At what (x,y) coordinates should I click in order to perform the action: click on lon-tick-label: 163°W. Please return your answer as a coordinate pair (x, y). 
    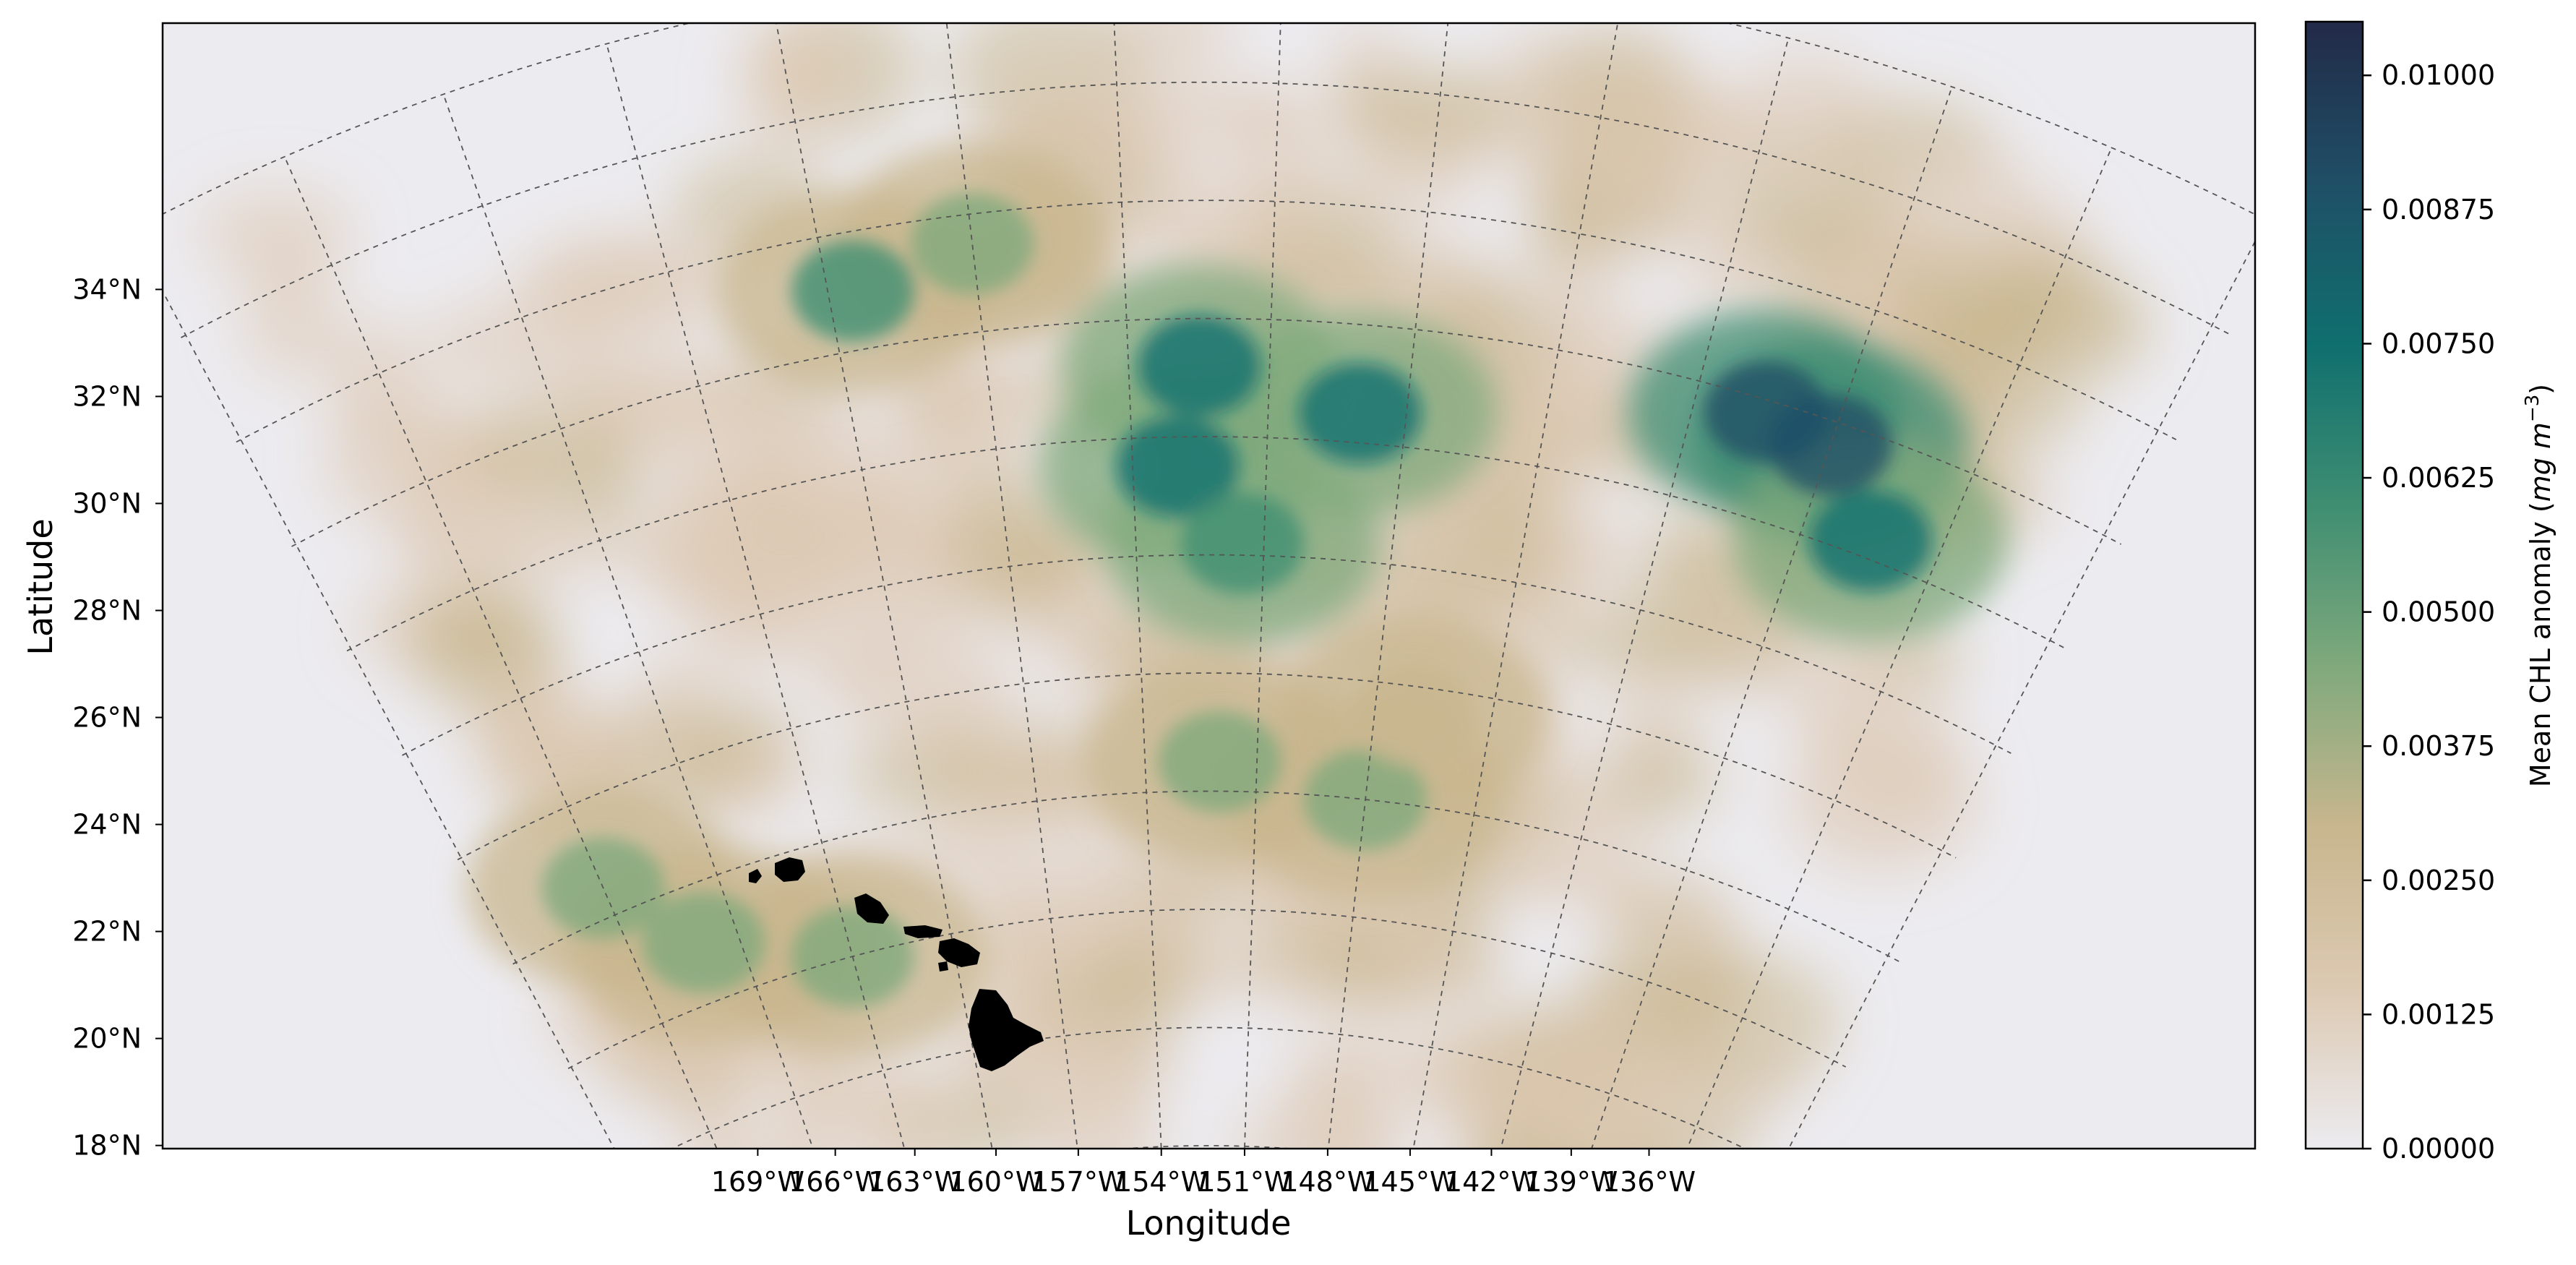
    Looking at the image, I should click on (915, 1182).